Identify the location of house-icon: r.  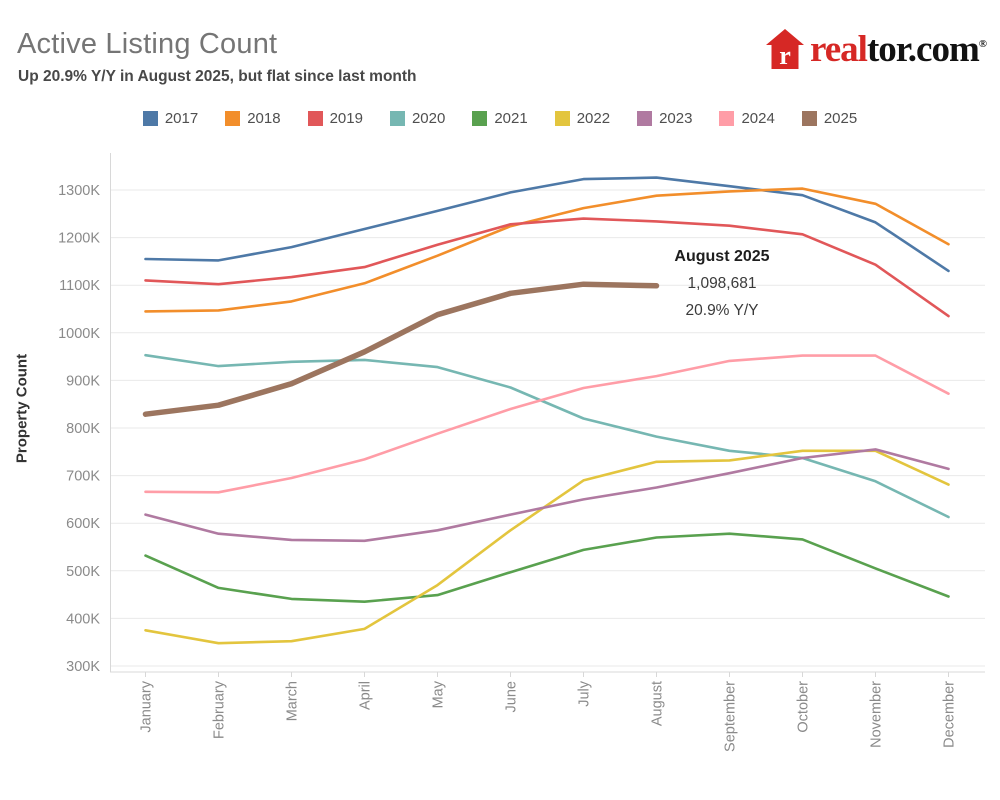
(784, 49).